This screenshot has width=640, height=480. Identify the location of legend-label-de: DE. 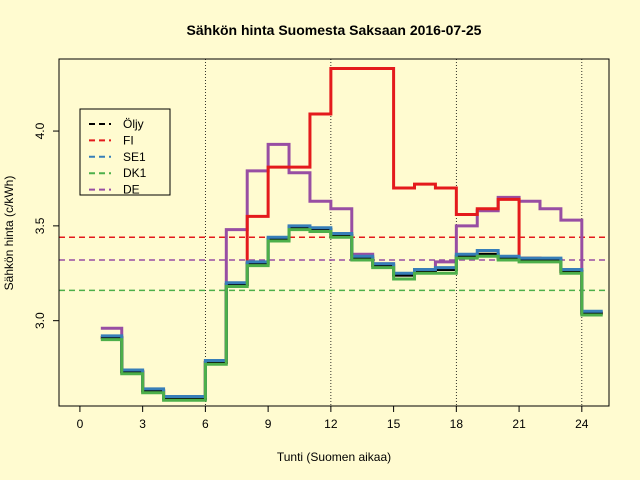
(131, 190).